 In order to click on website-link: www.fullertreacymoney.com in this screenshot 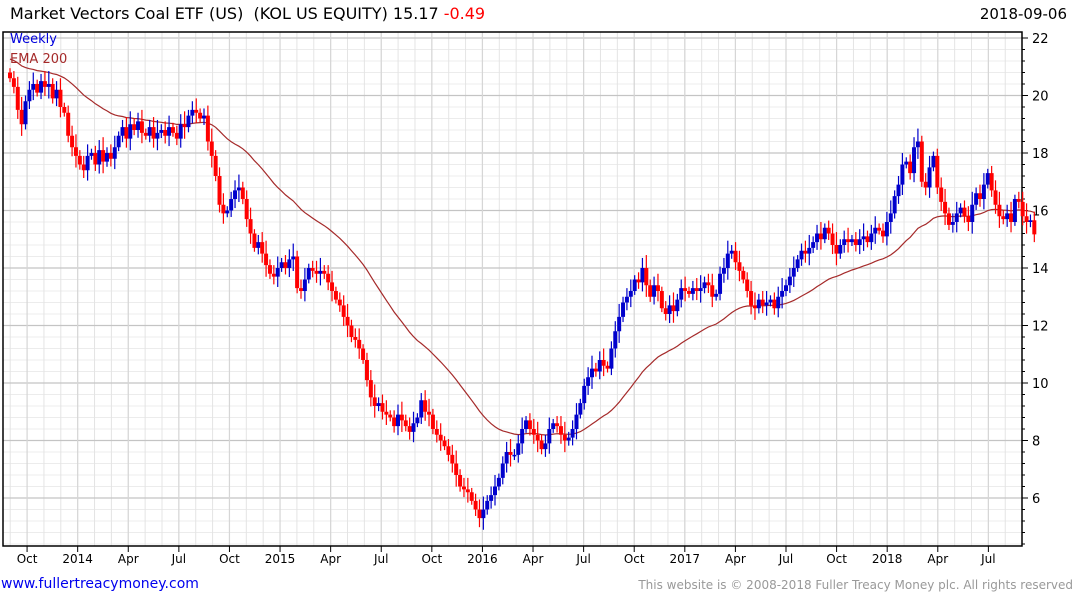, I will do `click(100, 584)`.